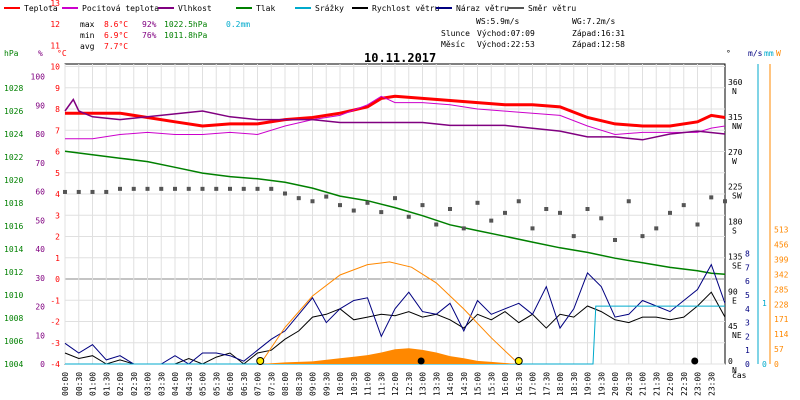  Describe the element at coordinates (629, 384) in the screenshot. I see `time-tick-label: 20:30` at that location.